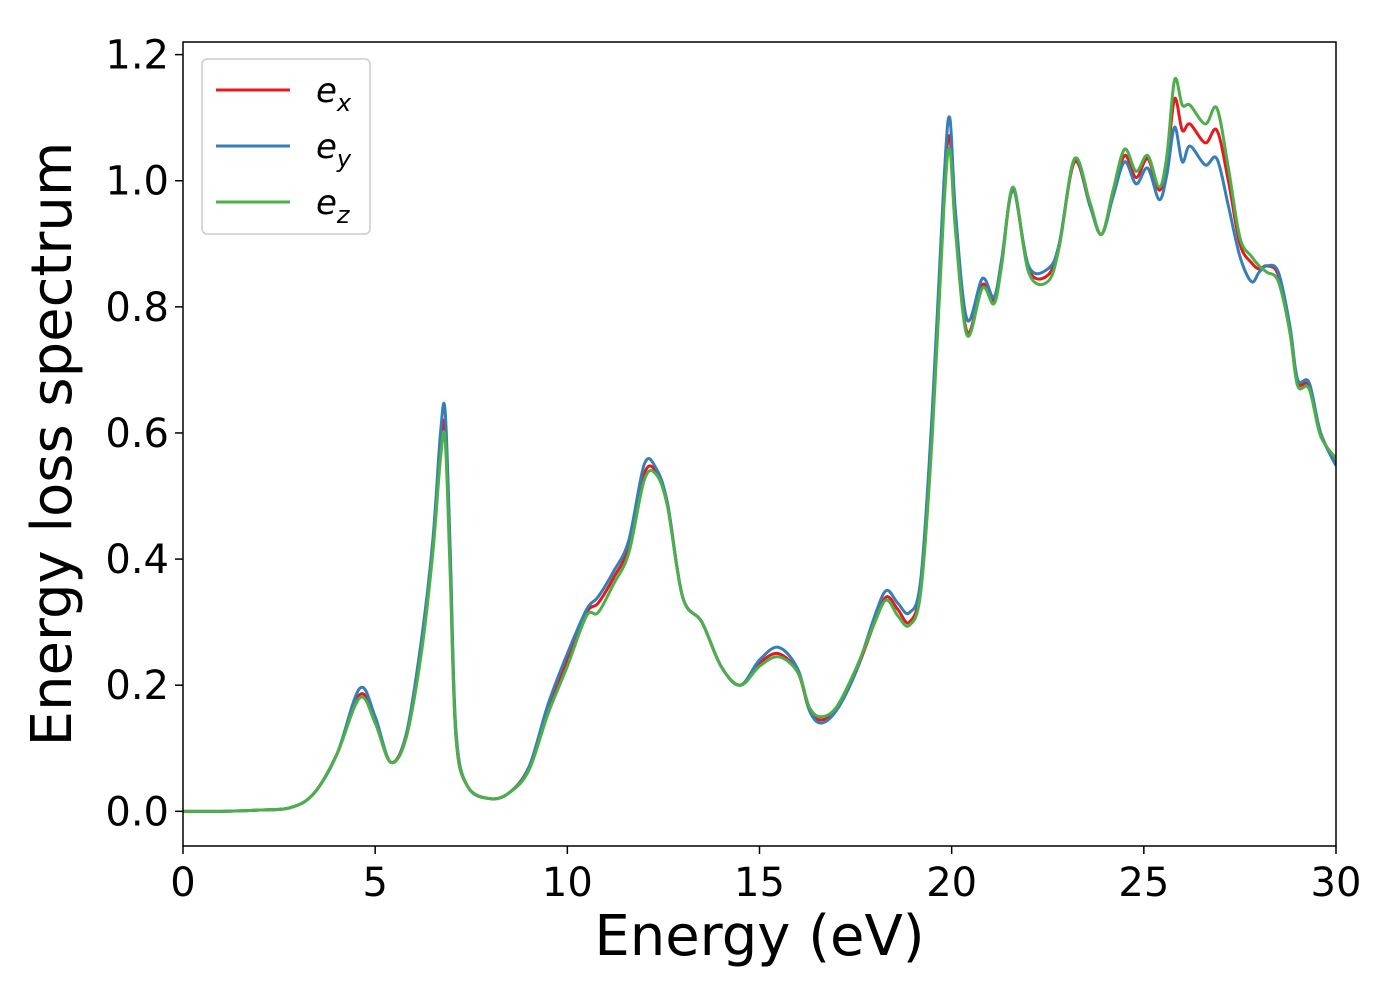  What do you see at coordinates (344, 103) in the screenshot?
I see `legend-label-subscript: x` at bounding box center [344, 103].